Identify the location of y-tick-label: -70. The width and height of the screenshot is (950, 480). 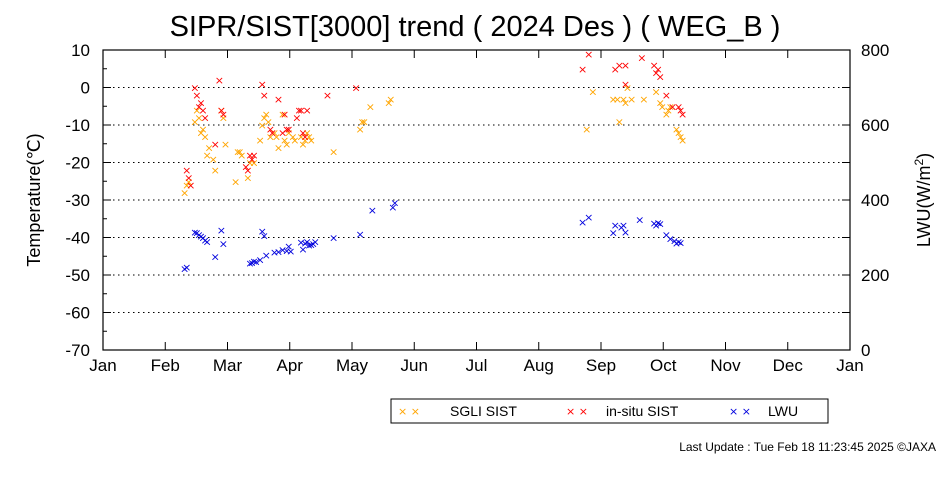
(77, 350).